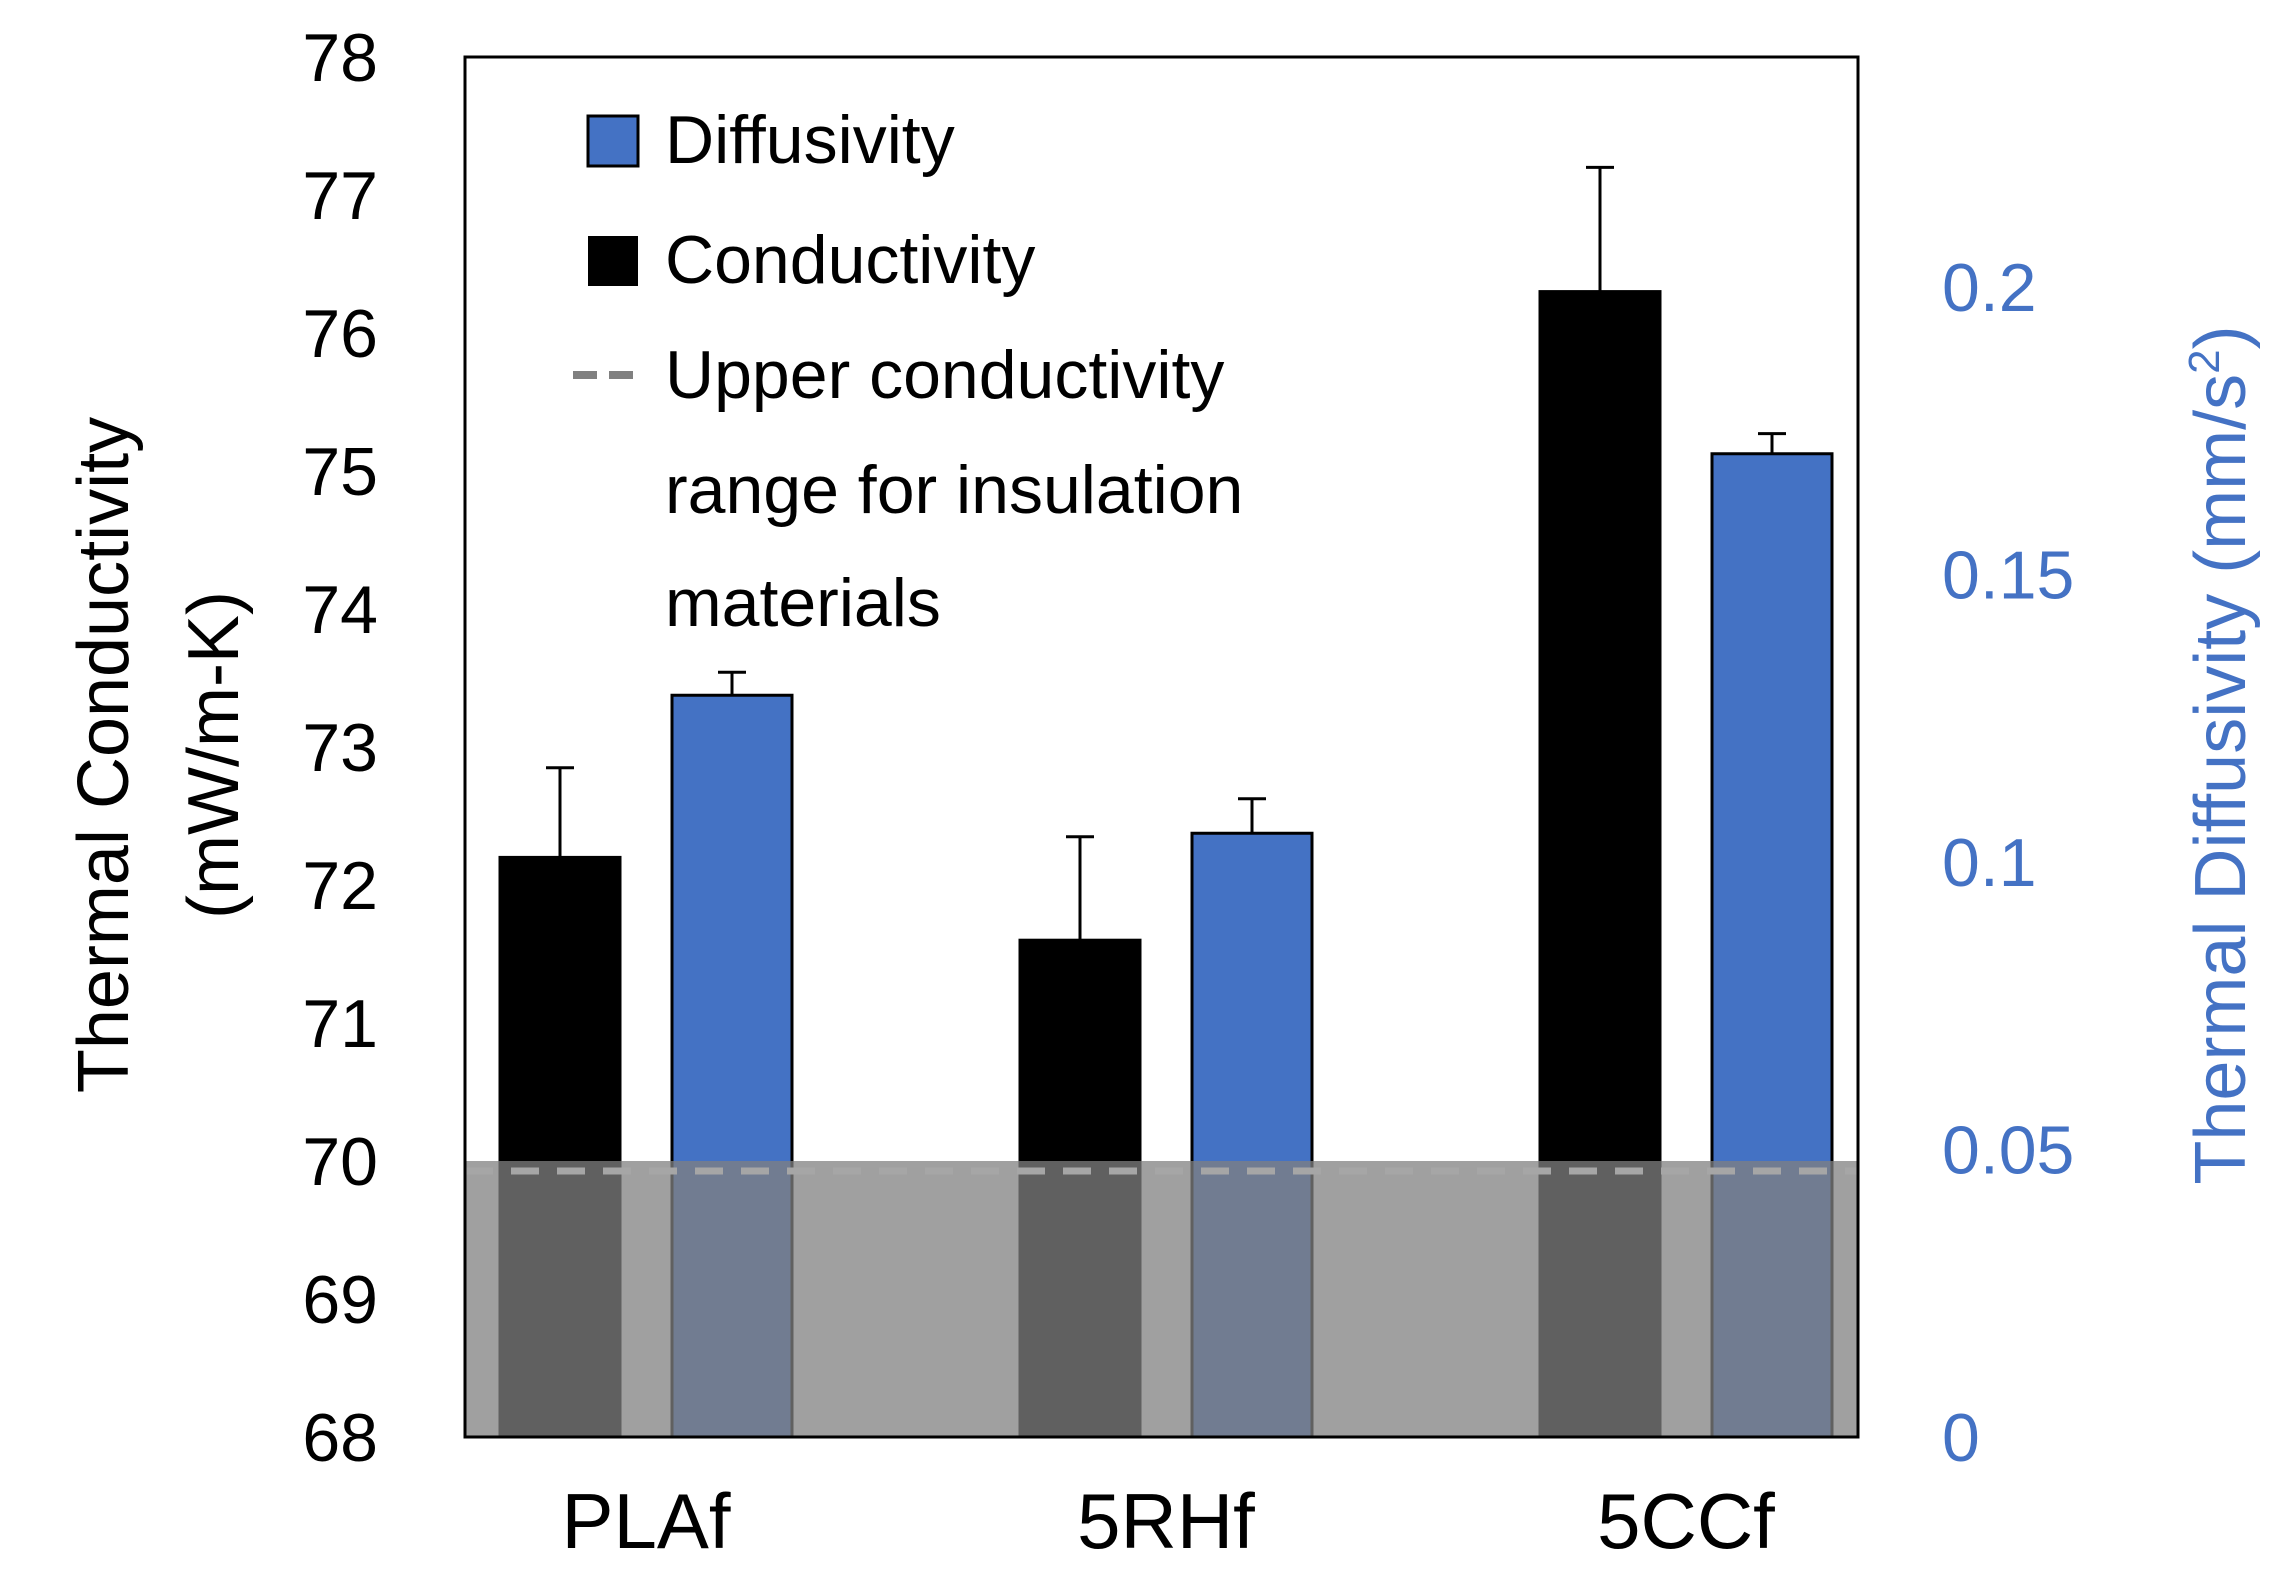 This screenshot has height=1588, width=2271. I want to click on category-label-plaf: PLAf, so click(645, 1521).